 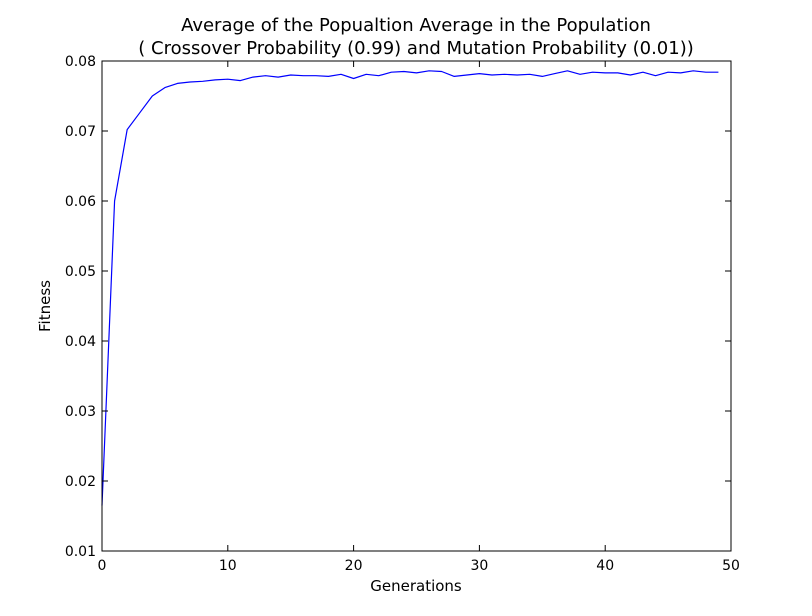 I want to click on x-tick-label: 50, so click(x=731, y=566).